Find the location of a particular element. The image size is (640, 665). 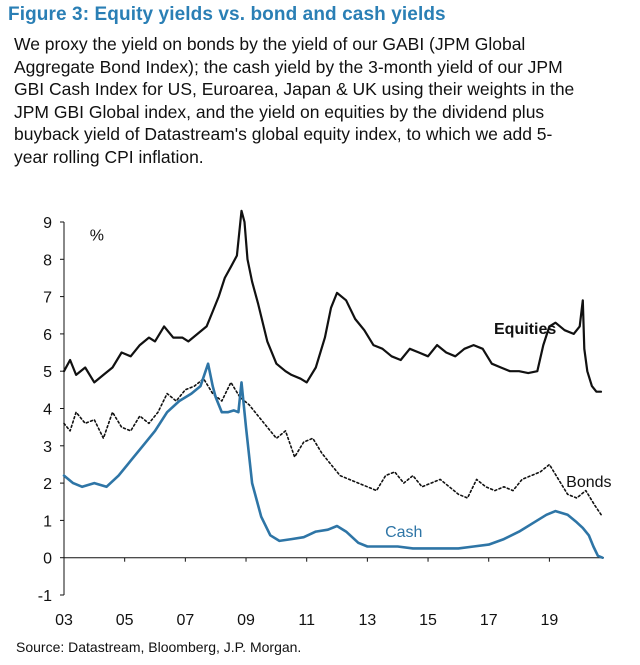

y-axis-unit-label: % is located at coordinates (97, 236).